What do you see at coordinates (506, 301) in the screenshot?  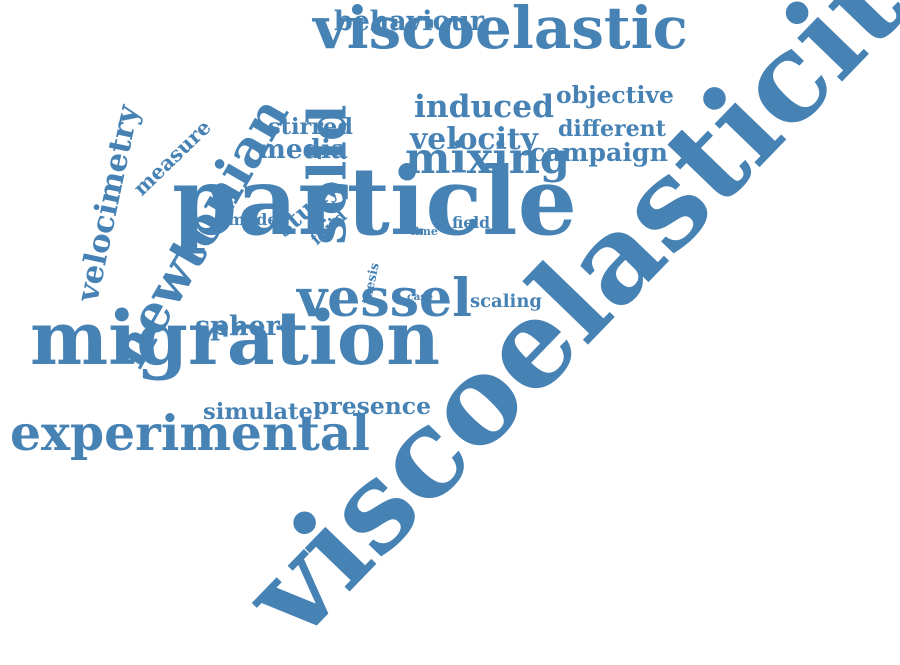 I see `word-scaling: scaling` at bounding box center [506, 301].